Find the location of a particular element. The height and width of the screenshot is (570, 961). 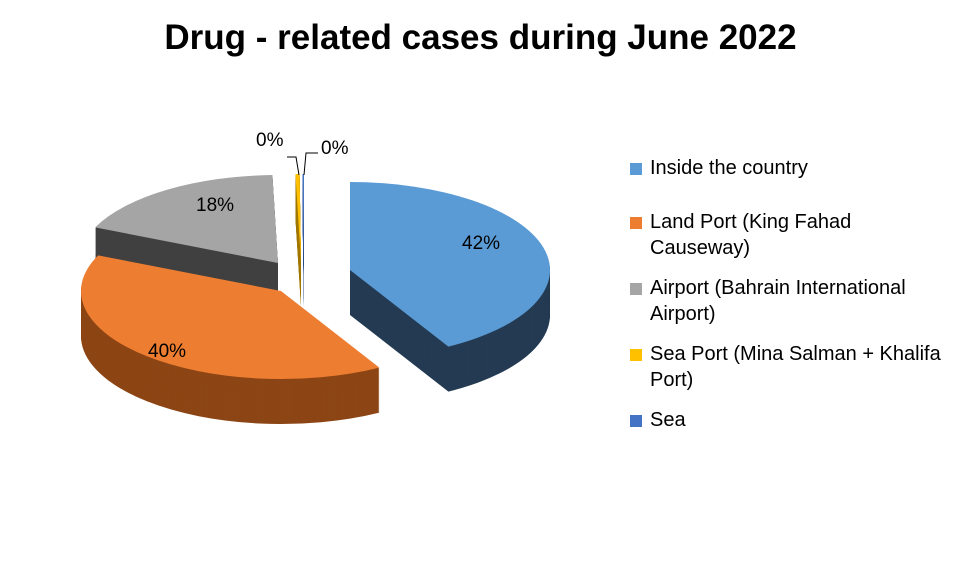

legend-item-sea: Sea is located at coordinates (795, 420).